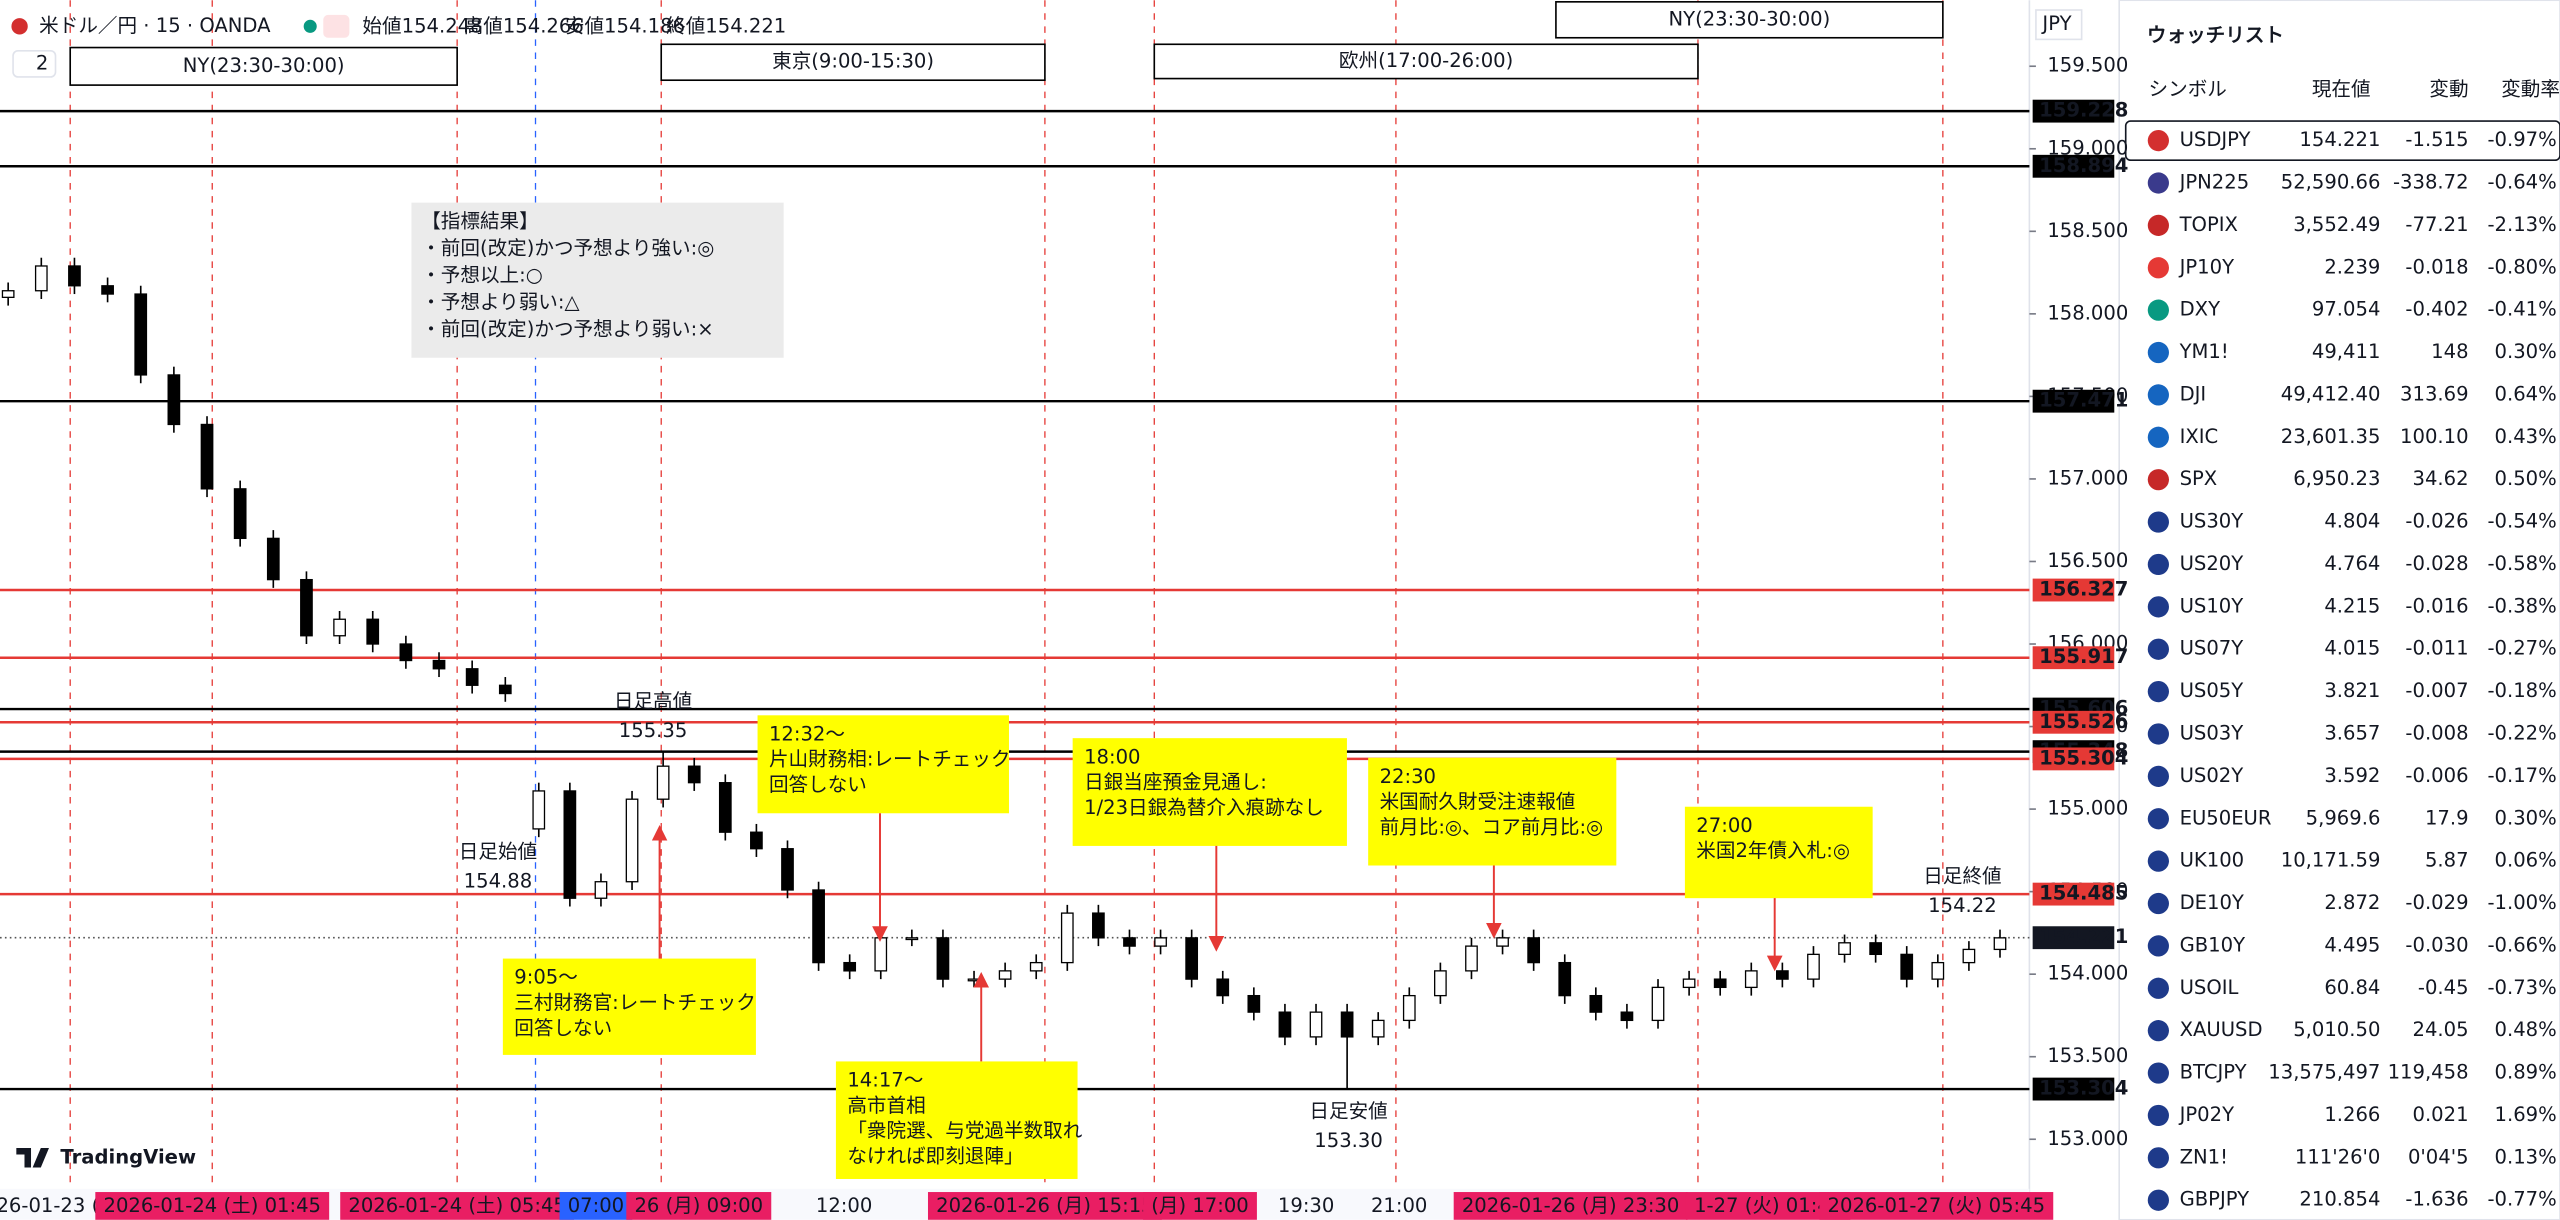  I want to click on watchlist-price: 4.495, so click(2352, 944).